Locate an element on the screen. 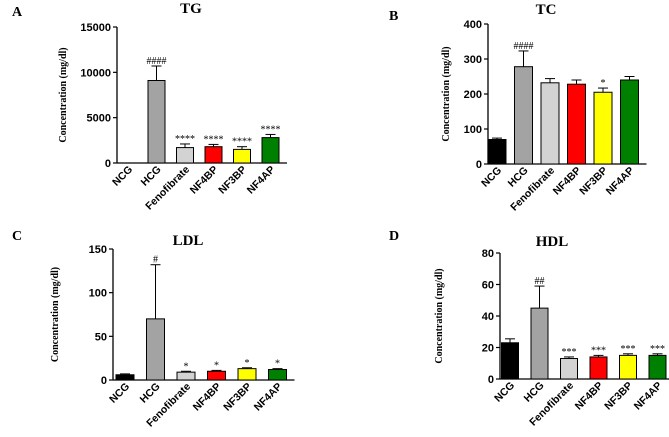 This screenshot has width=669, height=437. y-tick-label: 5000 is located at coordinates (99, 119).